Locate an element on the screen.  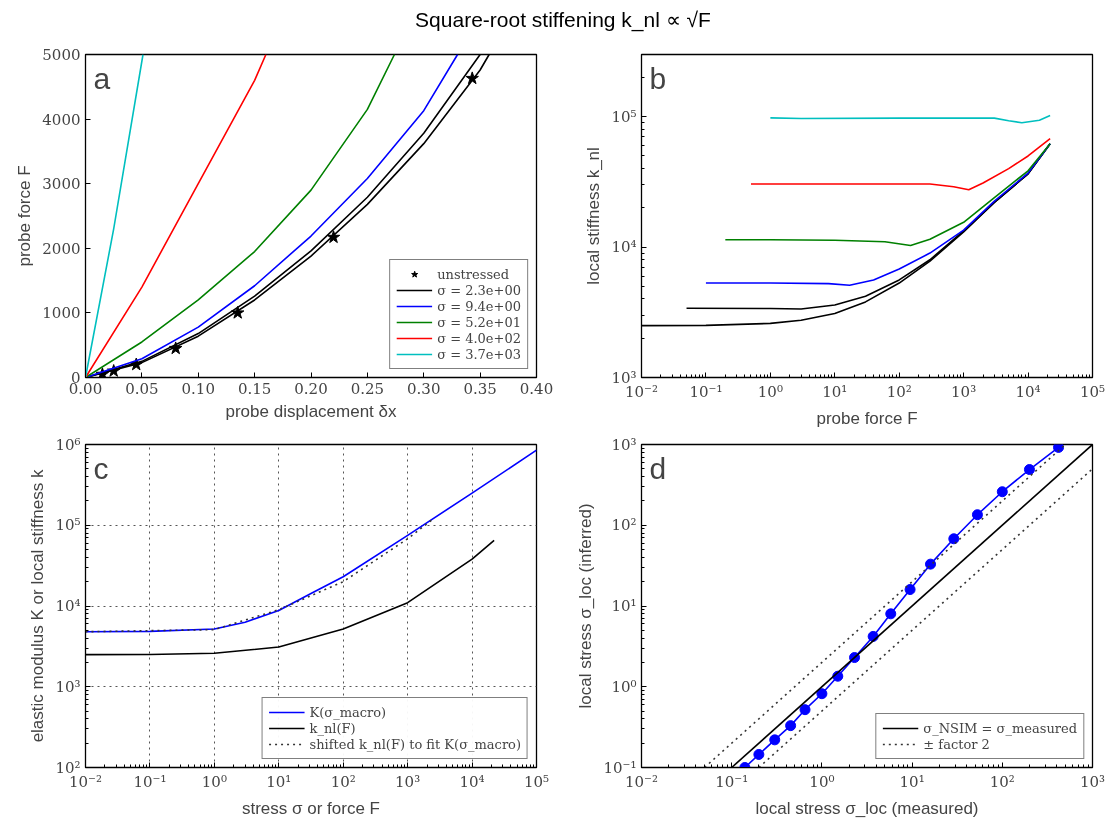
x-tick-label: 0.25 is located at coordinates (367, 388).